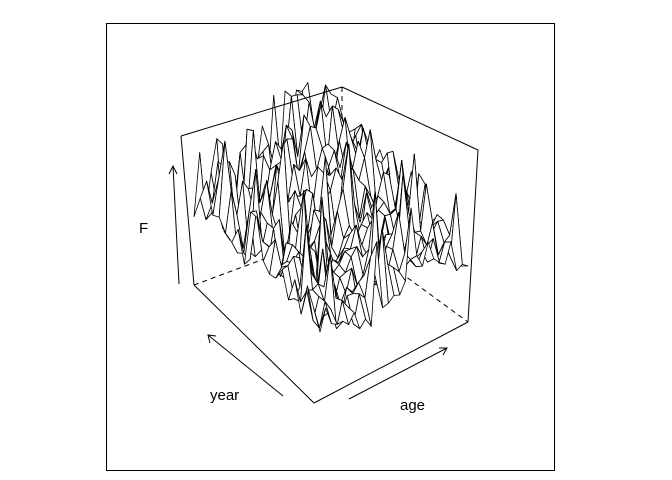 This screenshot has height=480, width=672. Describe the element at coordinates (224, 395) in the screenshot. I see `x-axis-label: year` at that location.